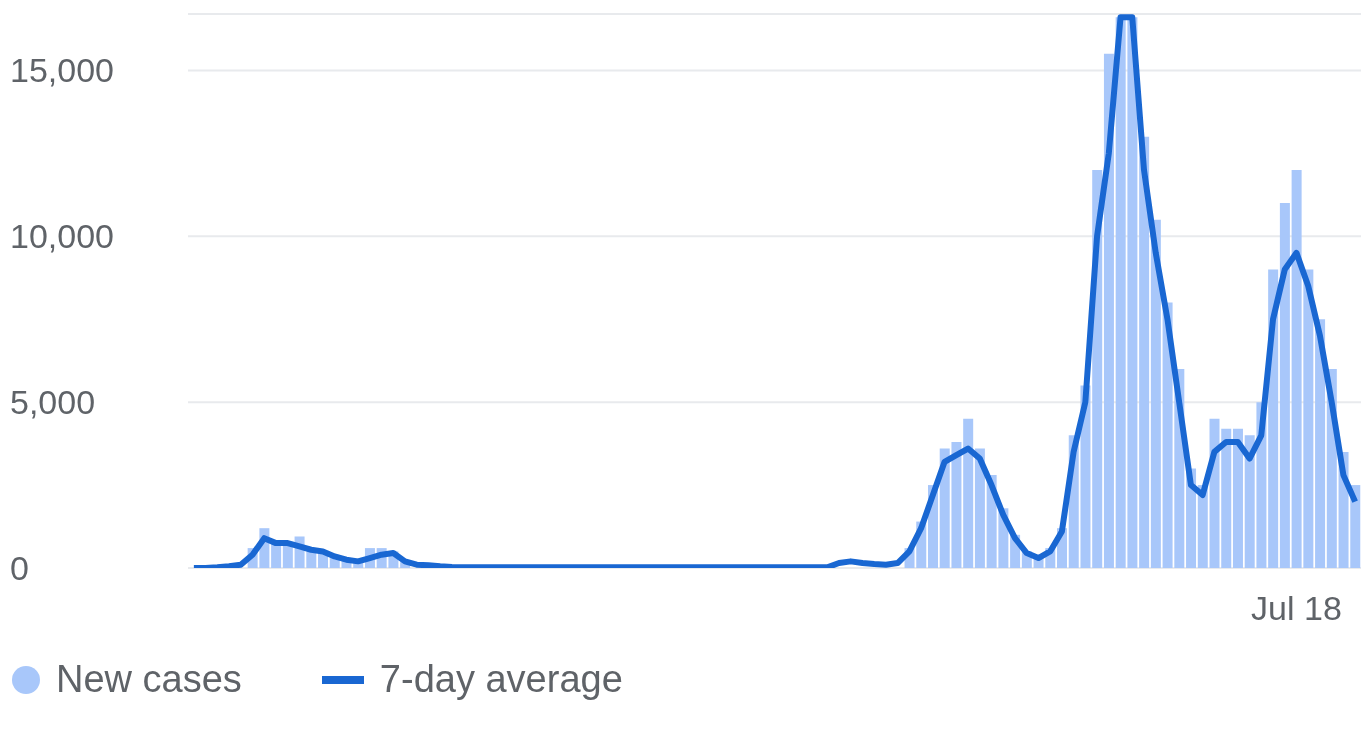 Image resolution: width=1369 pixels, height=734 pixels. I want to click on legend-label: 7-day average, so click(501, 679).